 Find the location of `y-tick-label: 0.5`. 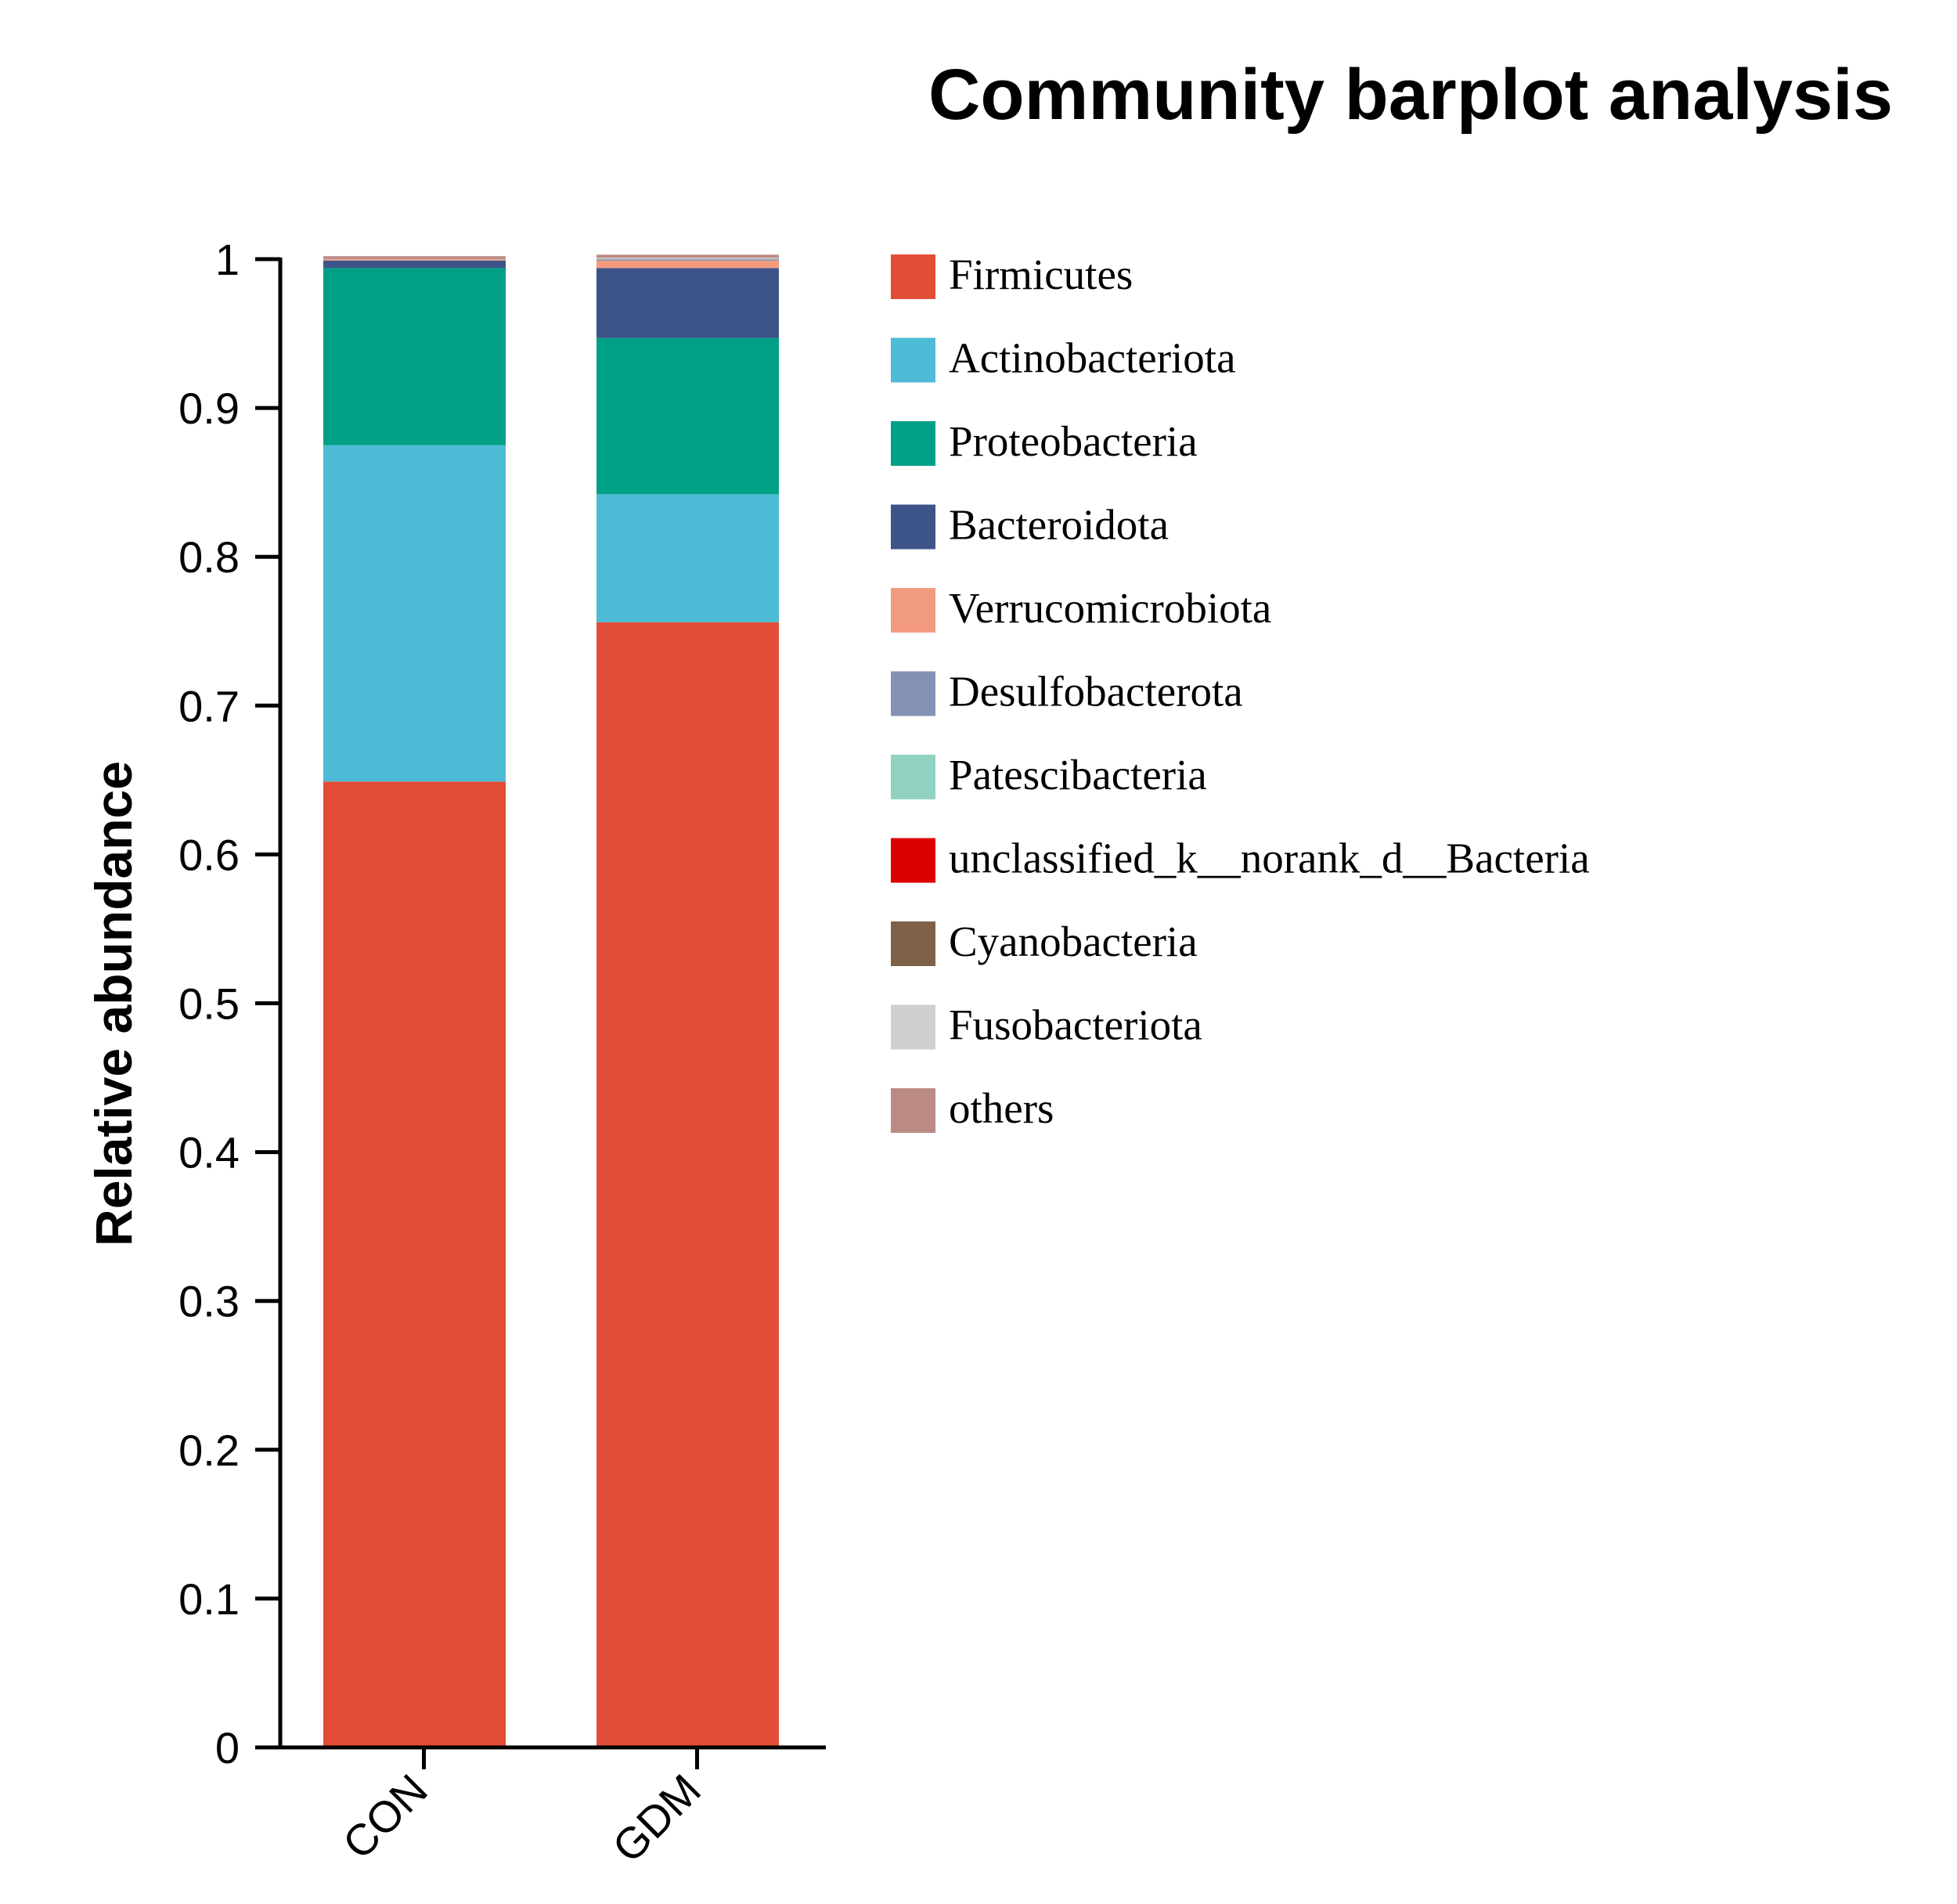

y-tick-label: 0.5 is located at coordinates (209, 1004).